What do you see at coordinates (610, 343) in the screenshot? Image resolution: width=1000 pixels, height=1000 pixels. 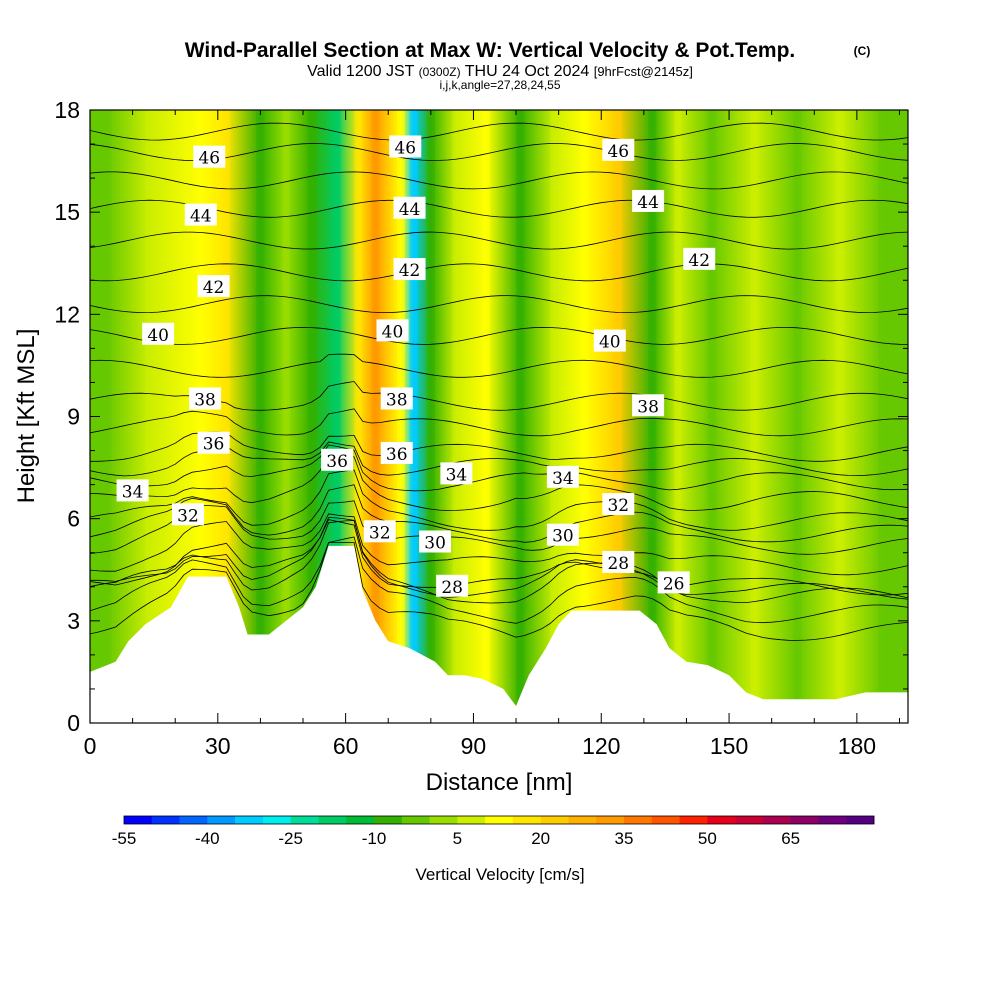 I see `theta-label: 40` at bounding box center [610, 343].